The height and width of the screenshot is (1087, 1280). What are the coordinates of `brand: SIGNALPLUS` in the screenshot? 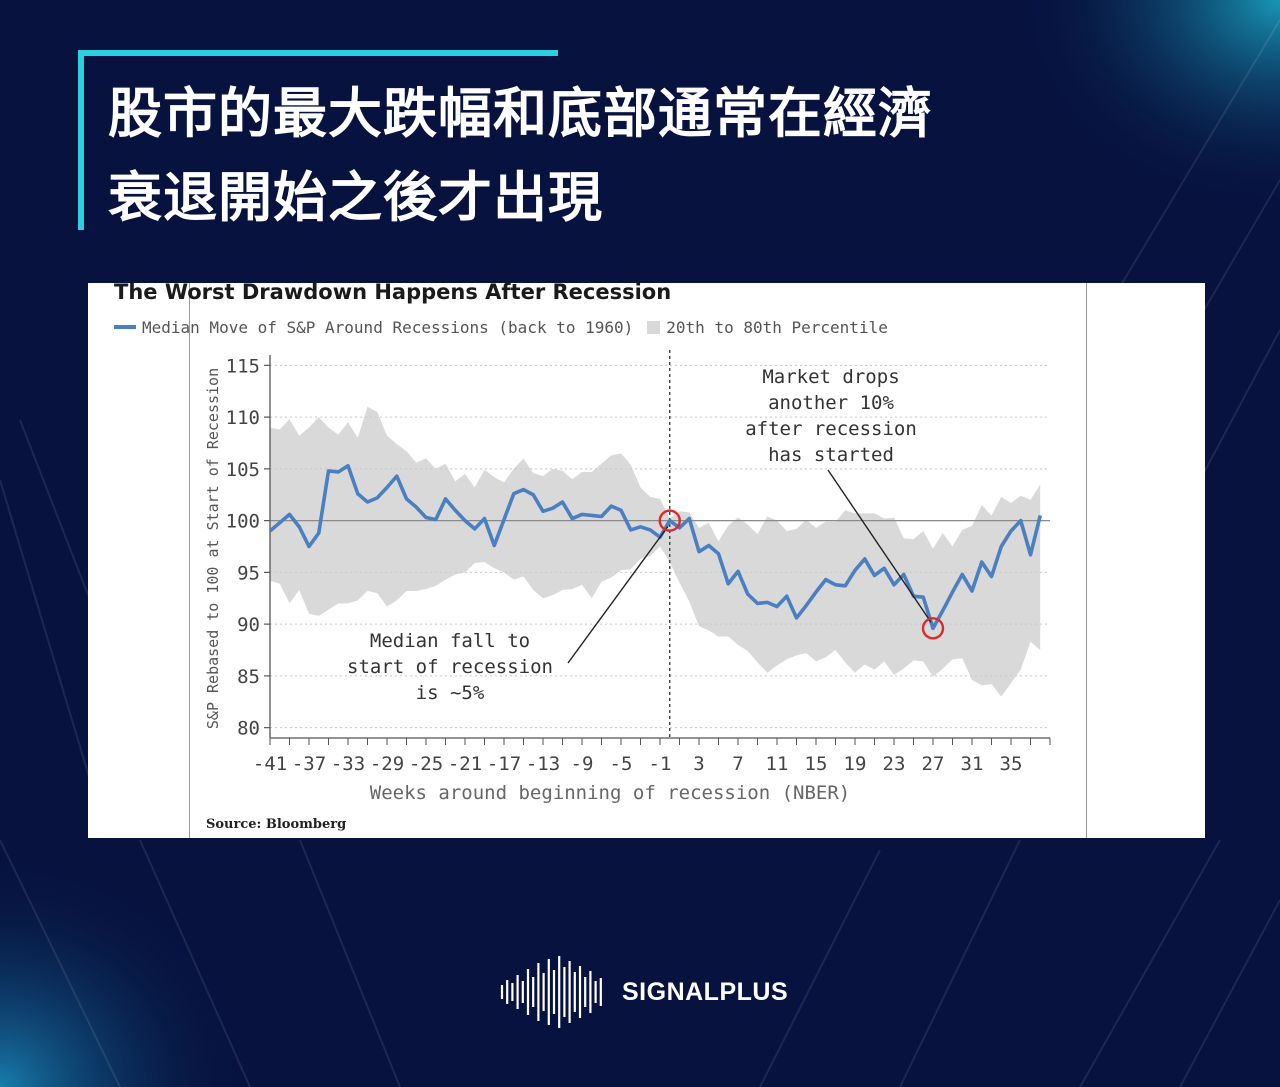 It's located at (643, 992).